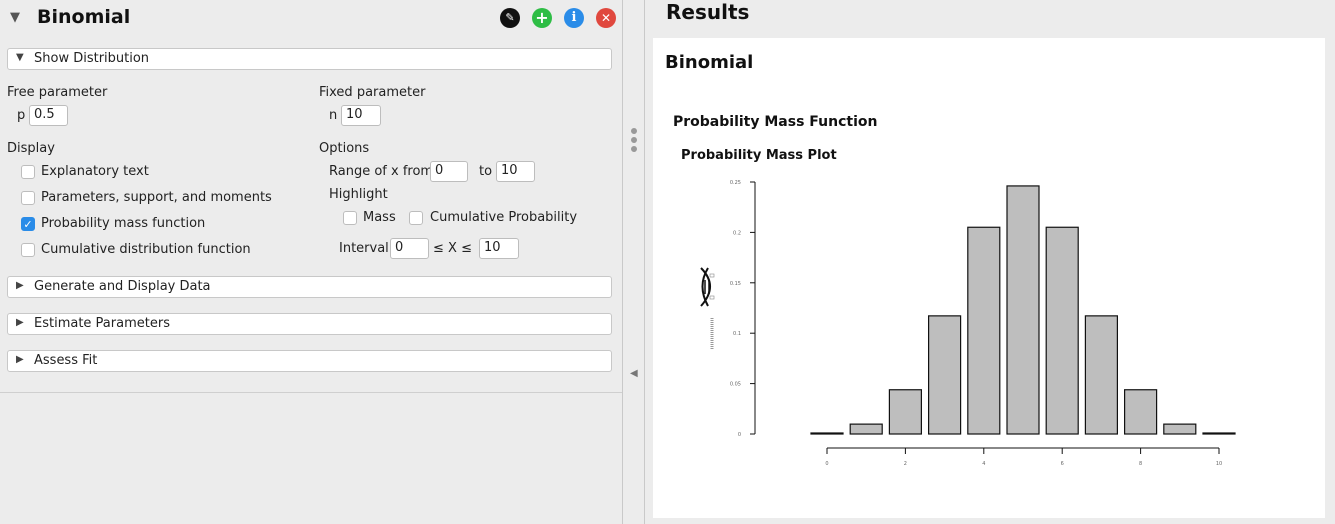  I want to click on pmf-label: Probability mass function, so click(123, 223).